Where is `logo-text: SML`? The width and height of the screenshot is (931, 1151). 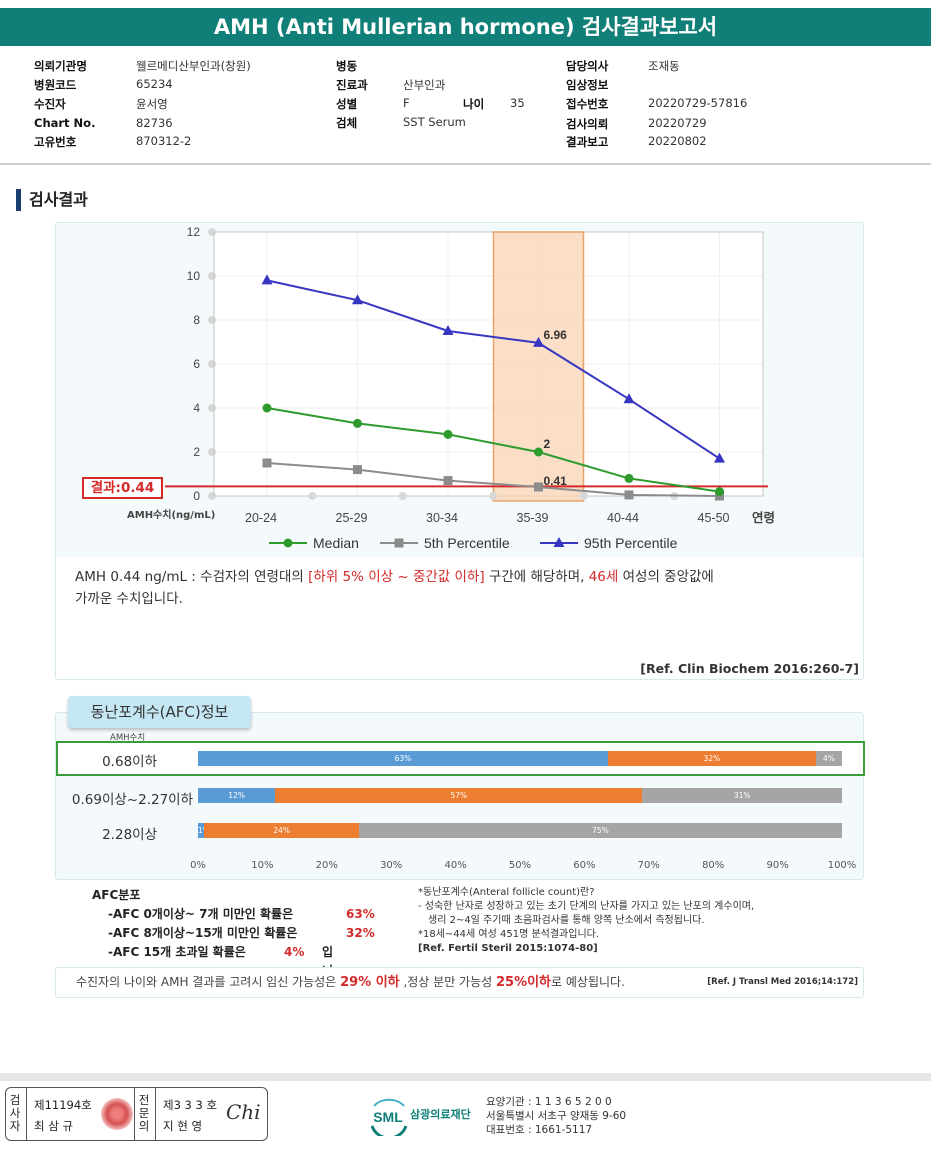 logo-text: SML is located at coordinates (388, 1117).